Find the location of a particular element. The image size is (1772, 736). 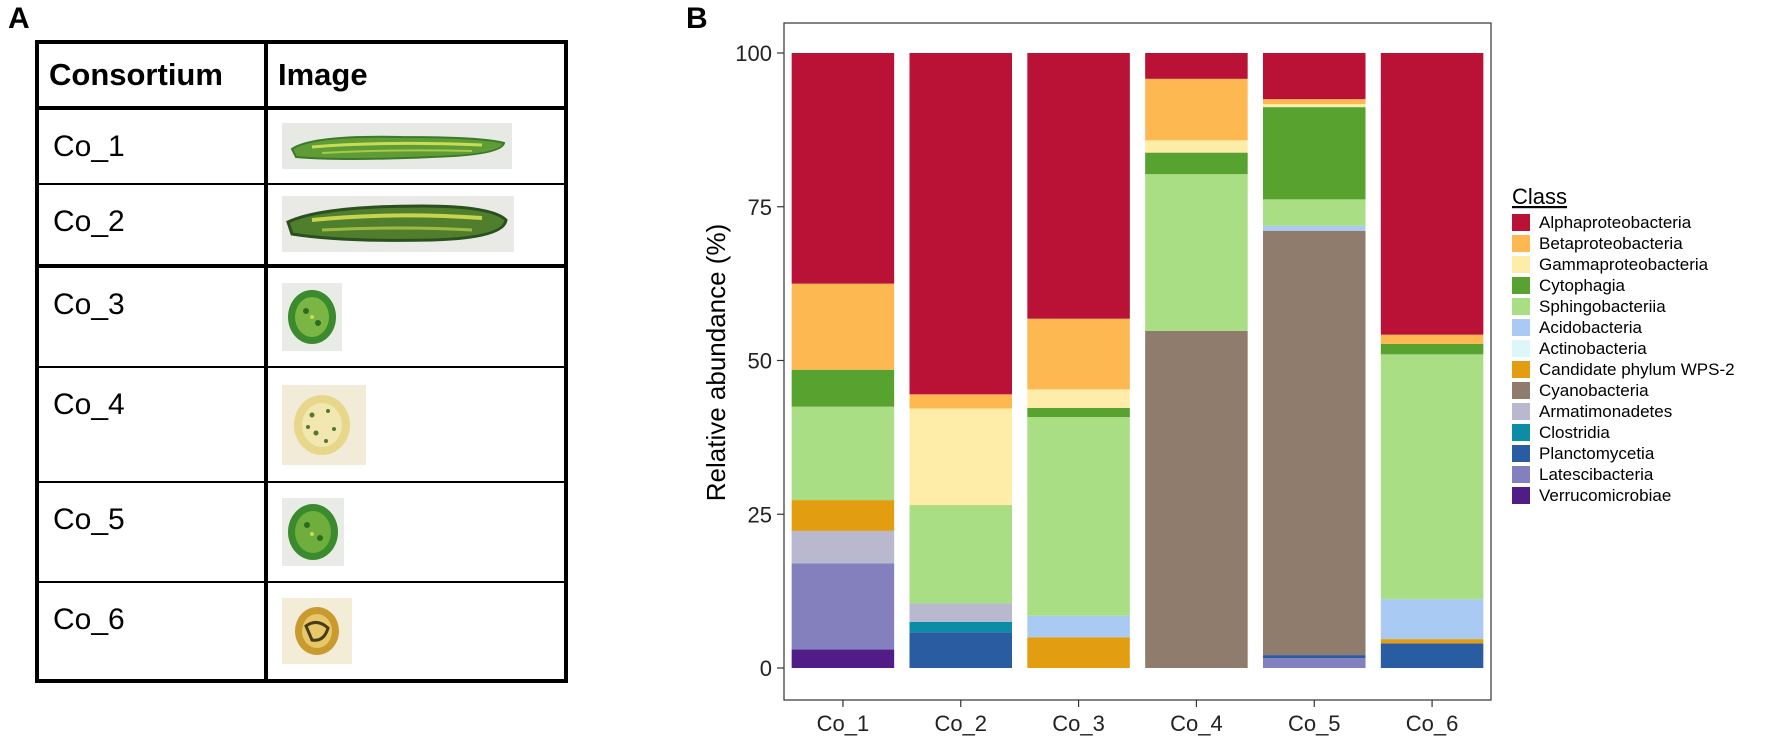

table-row: Co_6 is located at coordinates (301, 631).